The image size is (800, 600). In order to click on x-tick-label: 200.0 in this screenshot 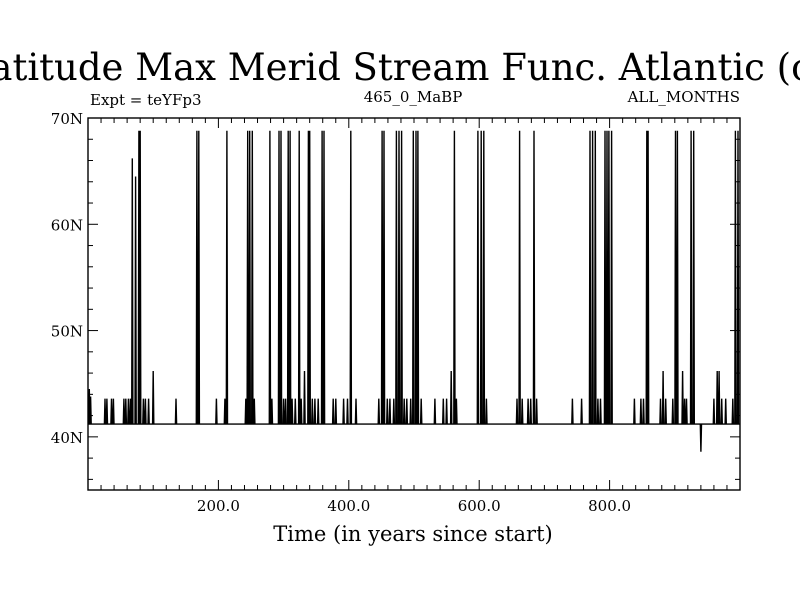, I will do `click(218, 506)`.